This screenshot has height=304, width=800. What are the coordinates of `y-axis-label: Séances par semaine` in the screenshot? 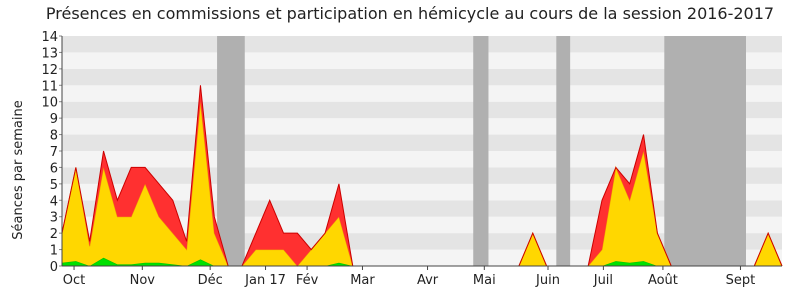 It's located at (18, 169).